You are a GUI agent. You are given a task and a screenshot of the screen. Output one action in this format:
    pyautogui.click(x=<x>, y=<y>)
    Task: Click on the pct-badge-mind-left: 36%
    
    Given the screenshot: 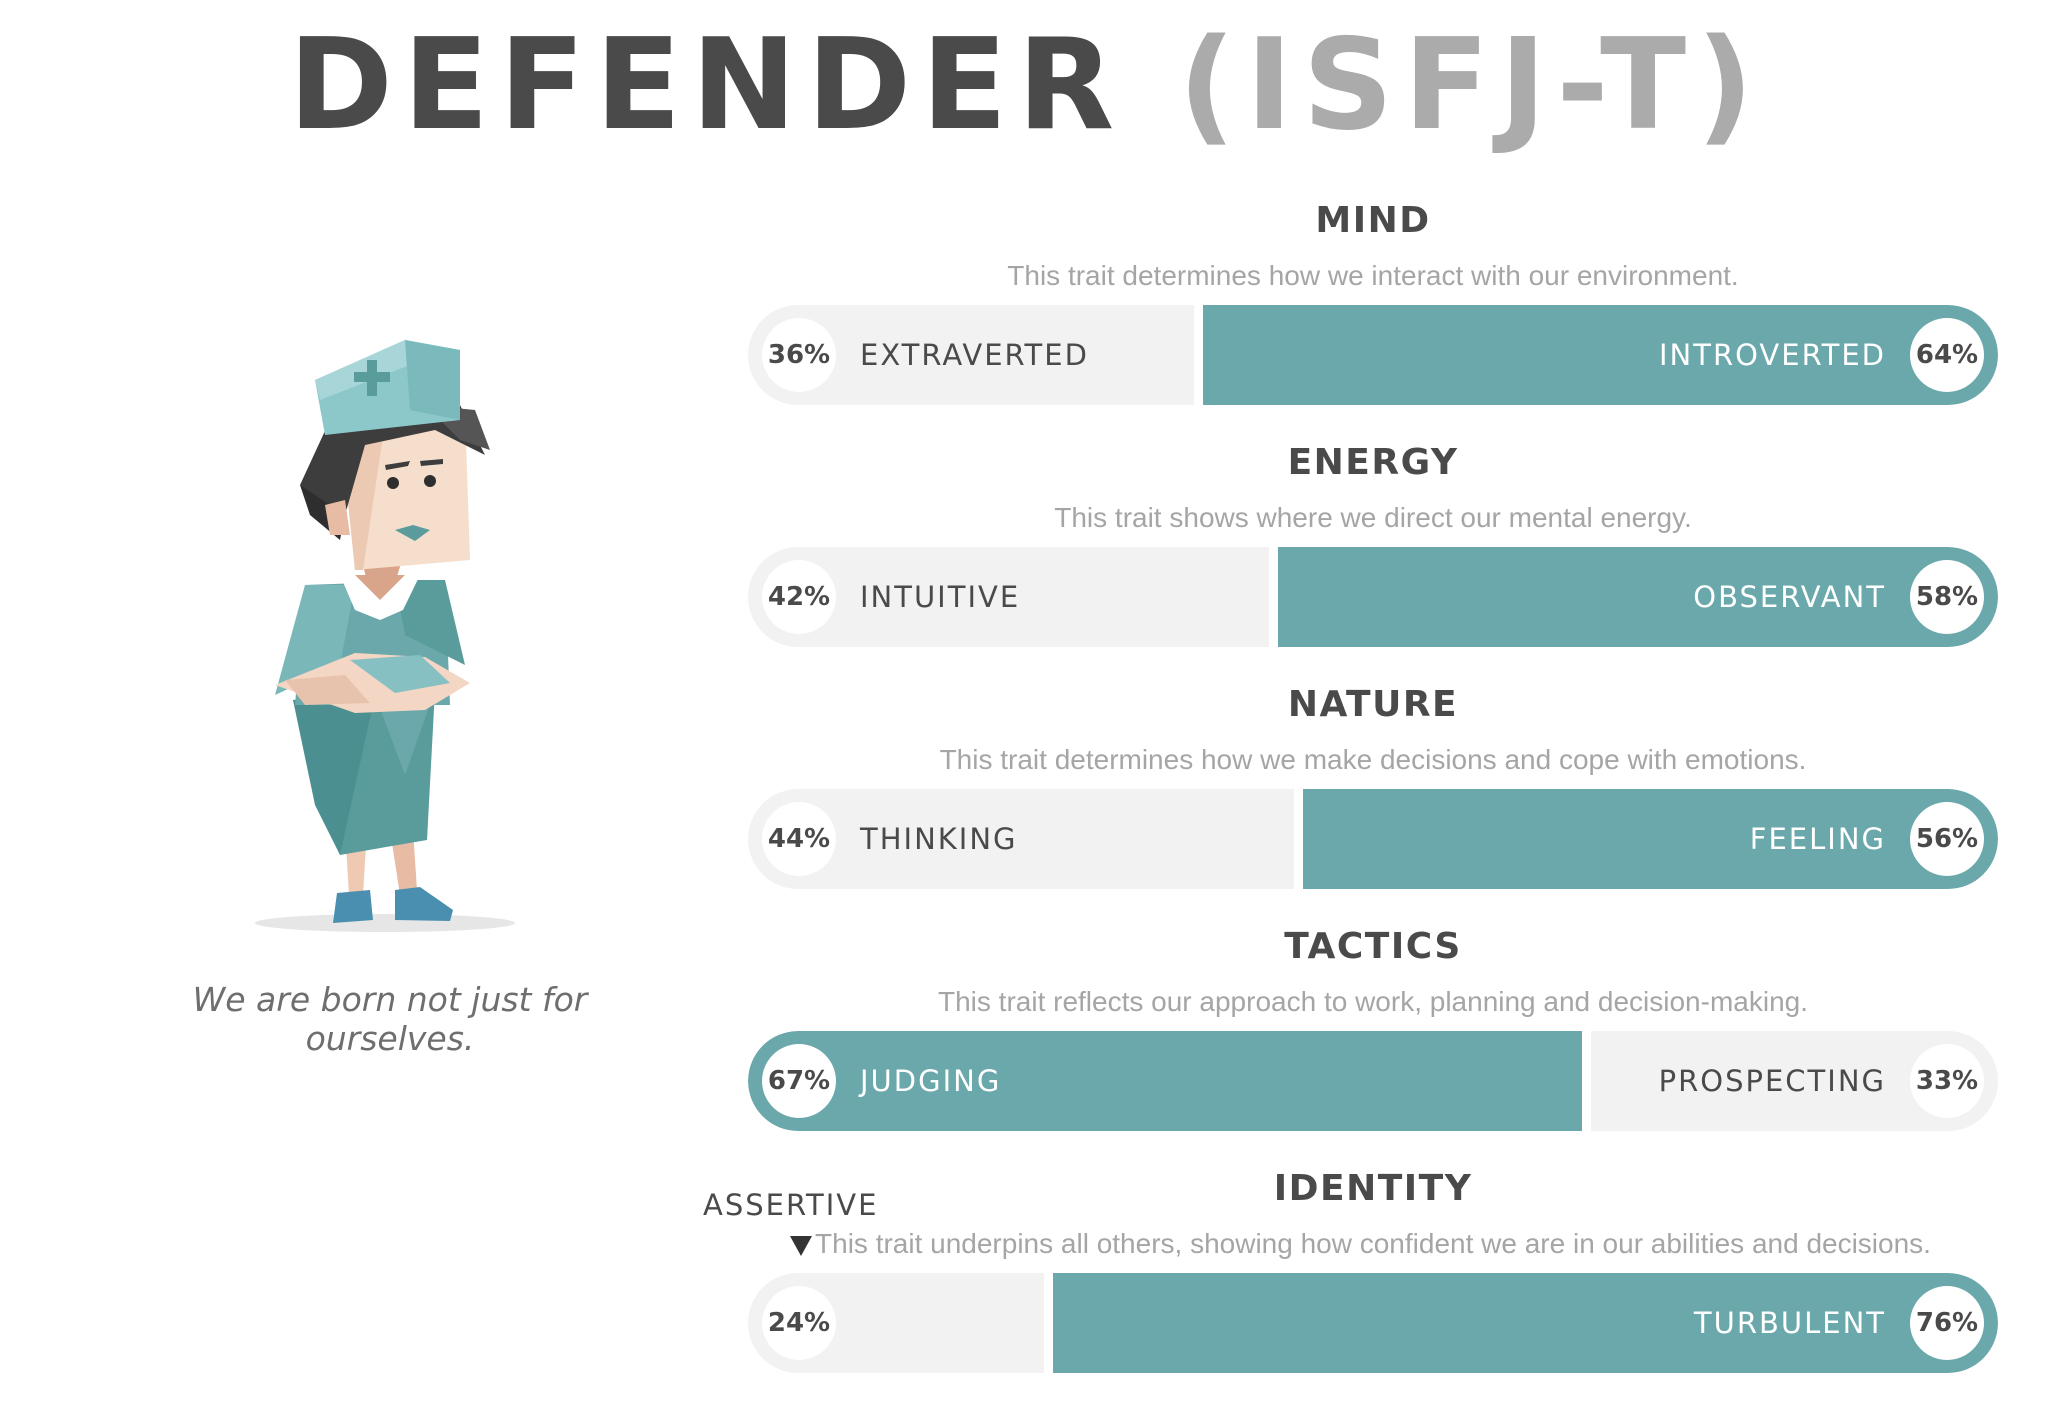 What is the action you would take?
    pyautogui.click(x=799, y=355)
    